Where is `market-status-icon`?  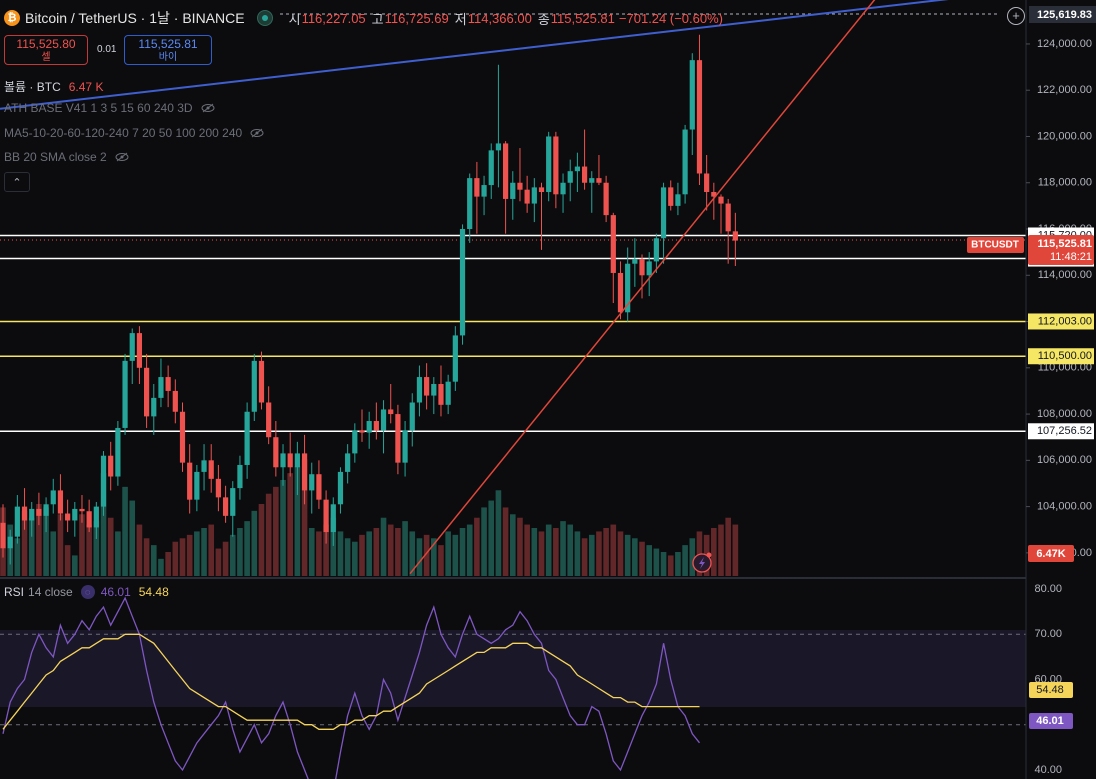 market-status-icon is located at coordinates (264, 18).